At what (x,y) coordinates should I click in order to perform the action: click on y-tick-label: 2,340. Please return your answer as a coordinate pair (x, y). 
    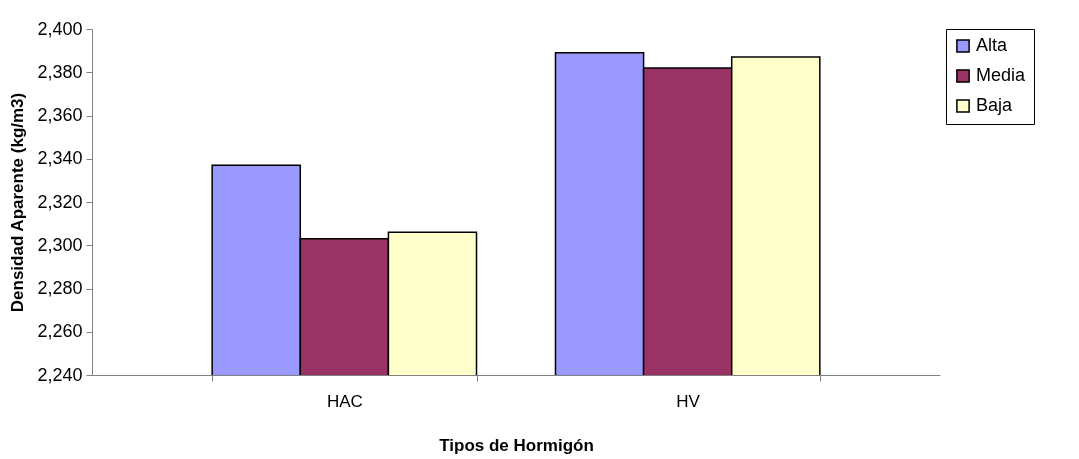
    Looking at the image, I should click on (60, 158).